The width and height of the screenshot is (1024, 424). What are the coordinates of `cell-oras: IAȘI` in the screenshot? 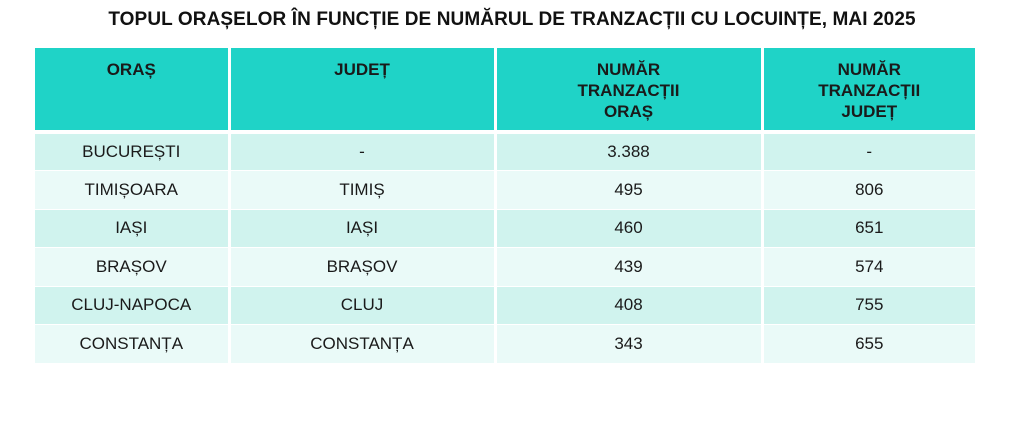 It's located at (133, 228).